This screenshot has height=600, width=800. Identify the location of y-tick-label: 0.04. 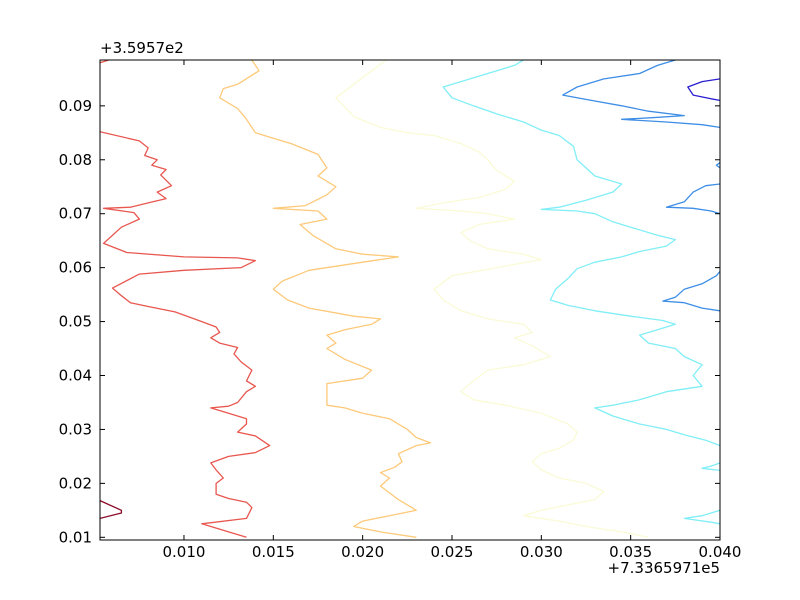
(75, 376).